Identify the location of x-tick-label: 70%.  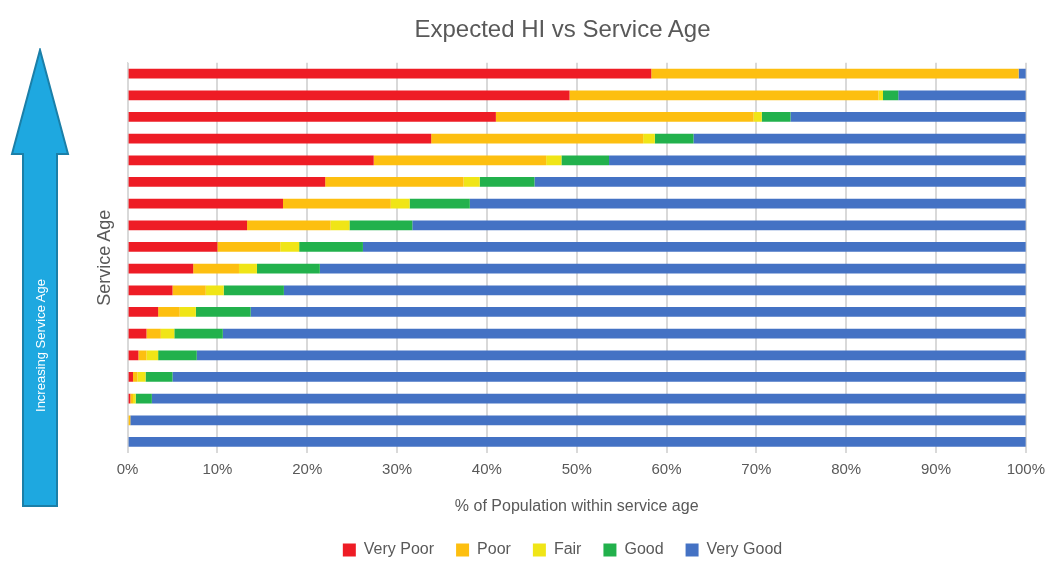
(756, 468).